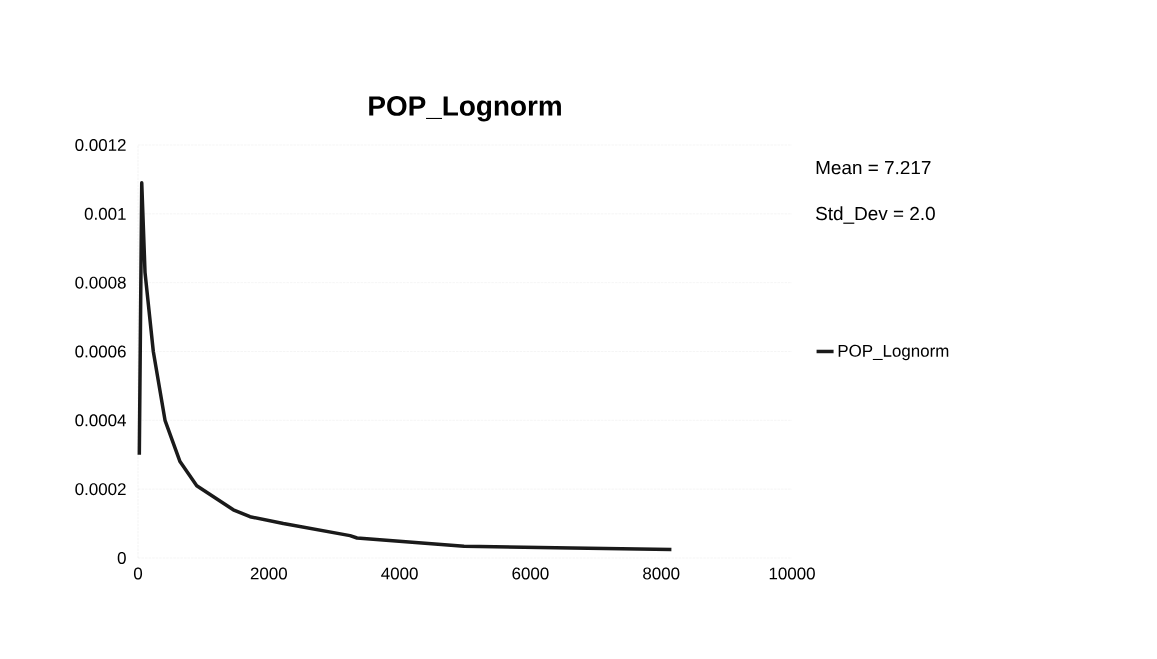  Describe the element at coordinates (100, 351) in the screenshot. I see `y-tick-label: 0.0006` at that location.